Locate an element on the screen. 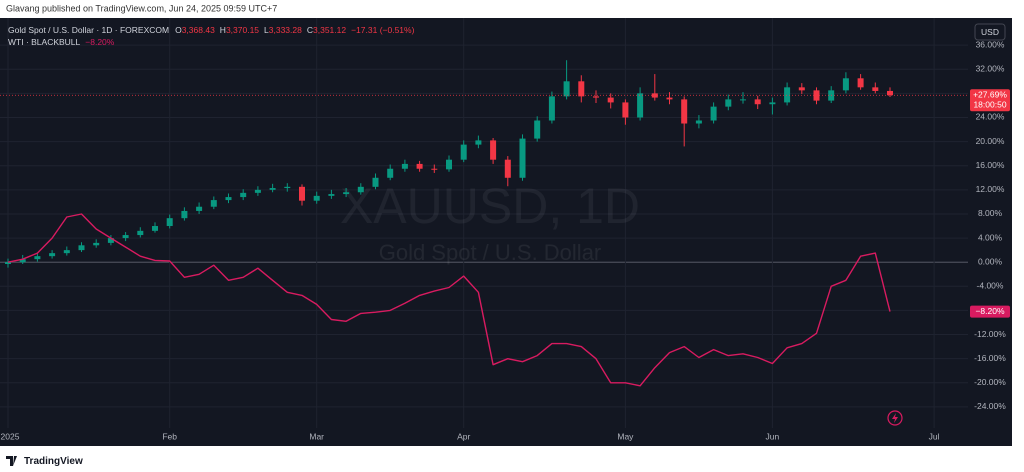 The image size is (1024, 472). legend-value: 3,351.12 is located at coordinates (329, 30).